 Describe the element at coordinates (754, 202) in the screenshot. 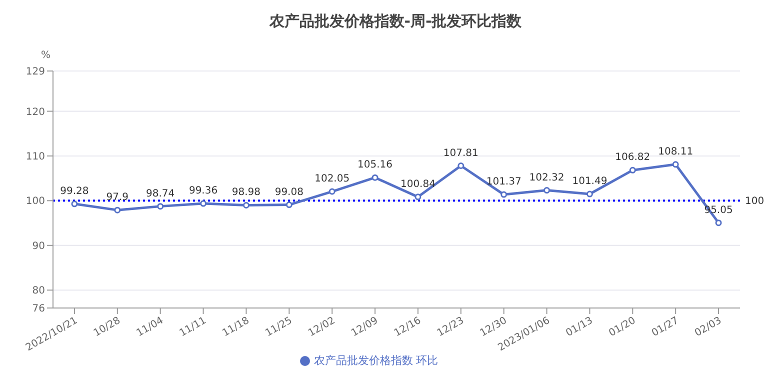

I see `ref-line-label: 100` at that location.